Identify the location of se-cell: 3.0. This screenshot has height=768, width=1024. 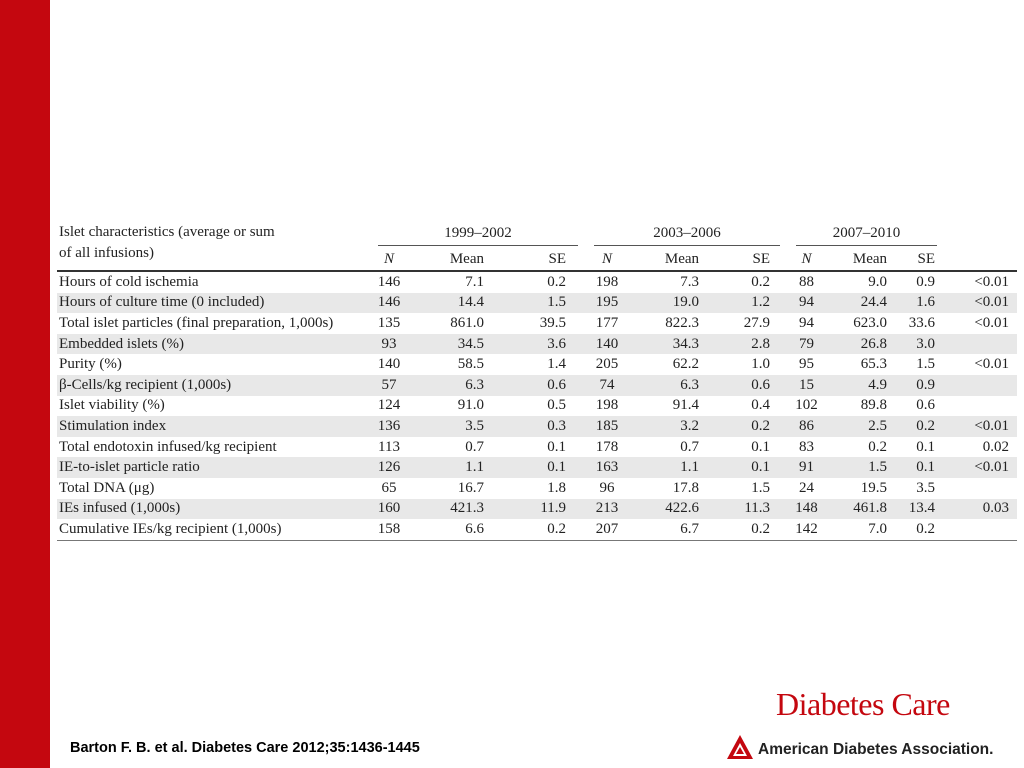
(920, 344).